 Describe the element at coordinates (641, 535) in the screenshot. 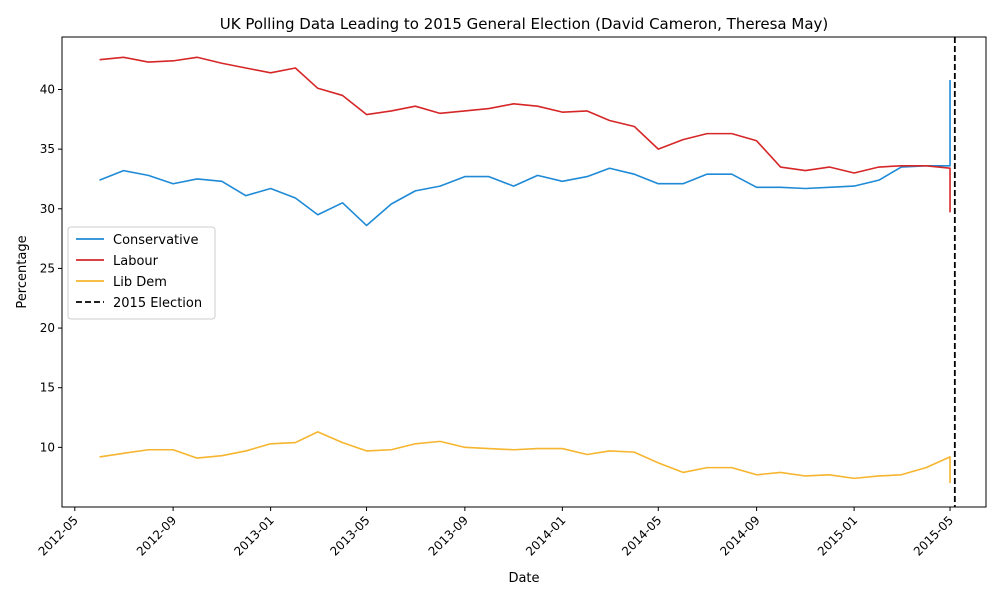

I see `x-tick-label: 2014-05` at that location.